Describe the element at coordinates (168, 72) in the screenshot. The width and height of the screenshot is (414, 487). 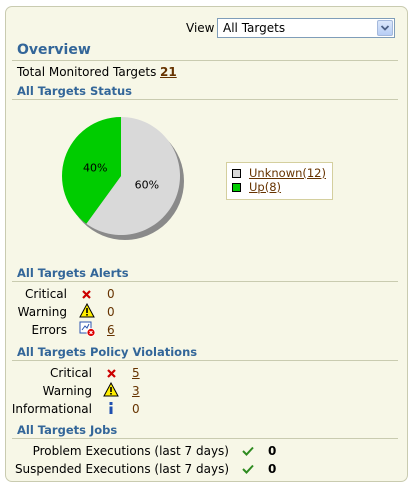
I see `total-targets-link: 21` at that location.